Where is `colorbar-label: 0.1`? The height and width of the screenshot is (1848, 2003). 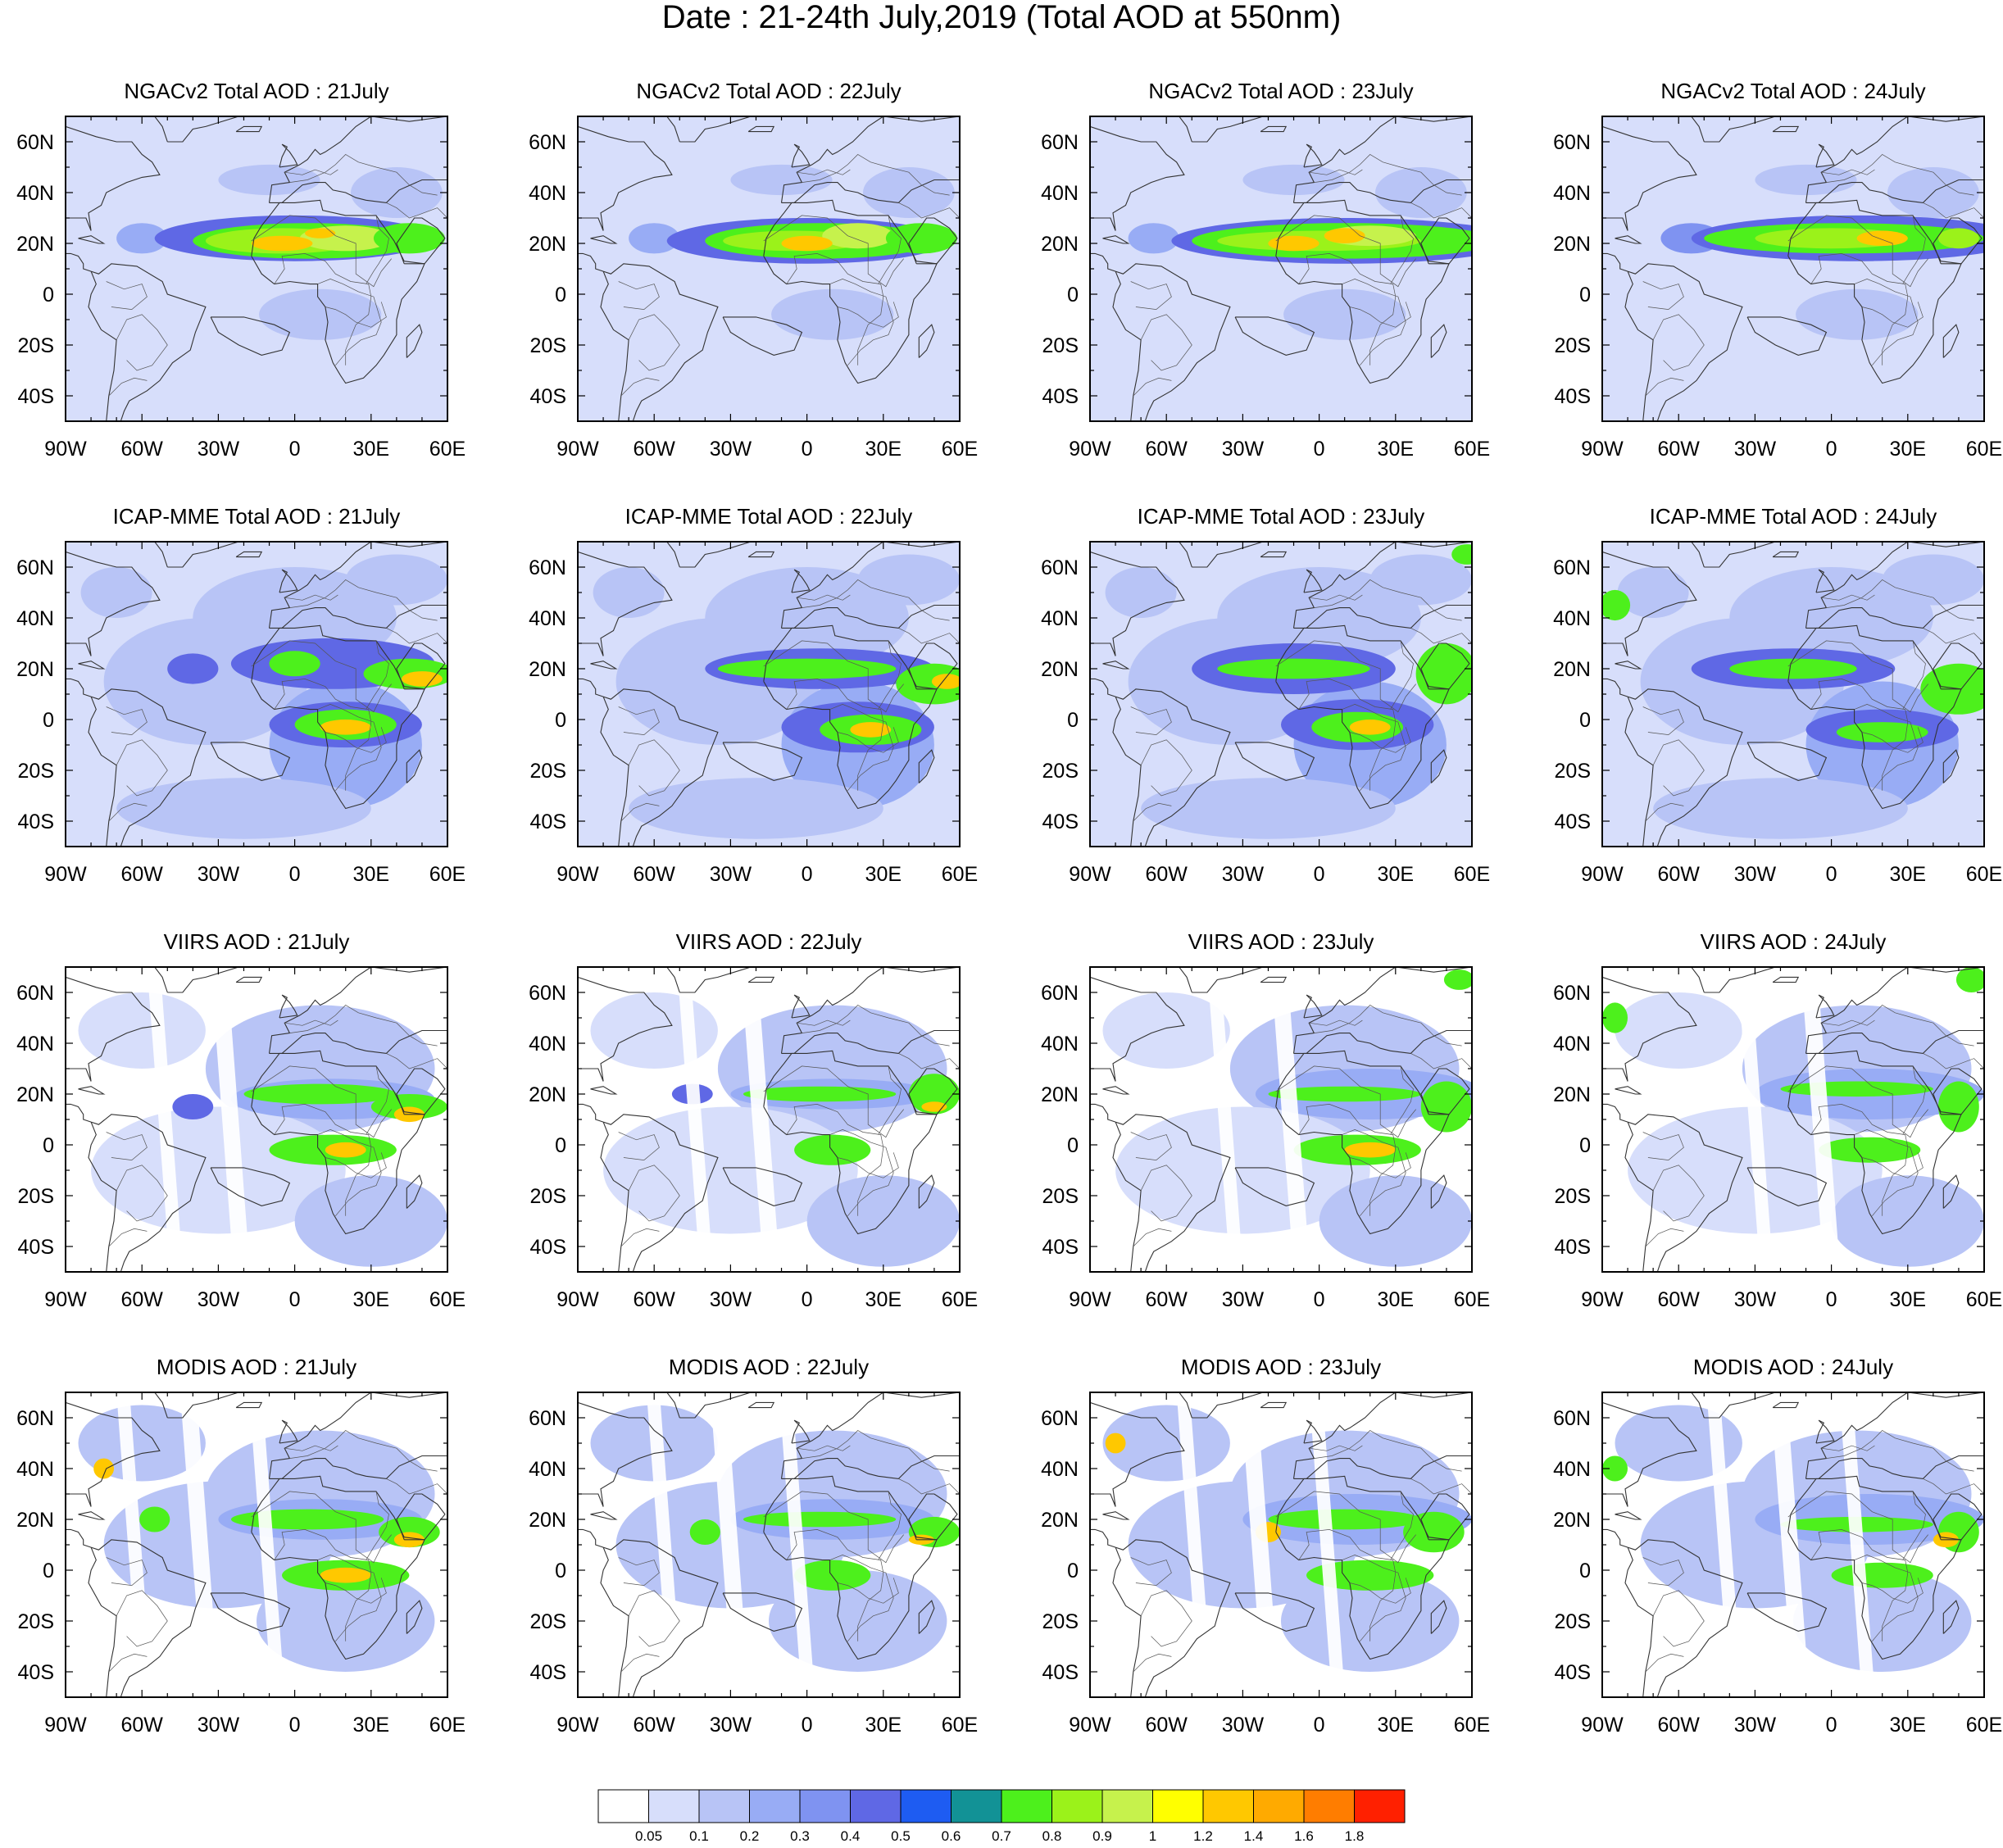 colorbar-label: 0.1 is located at coordinates (699, 1836).